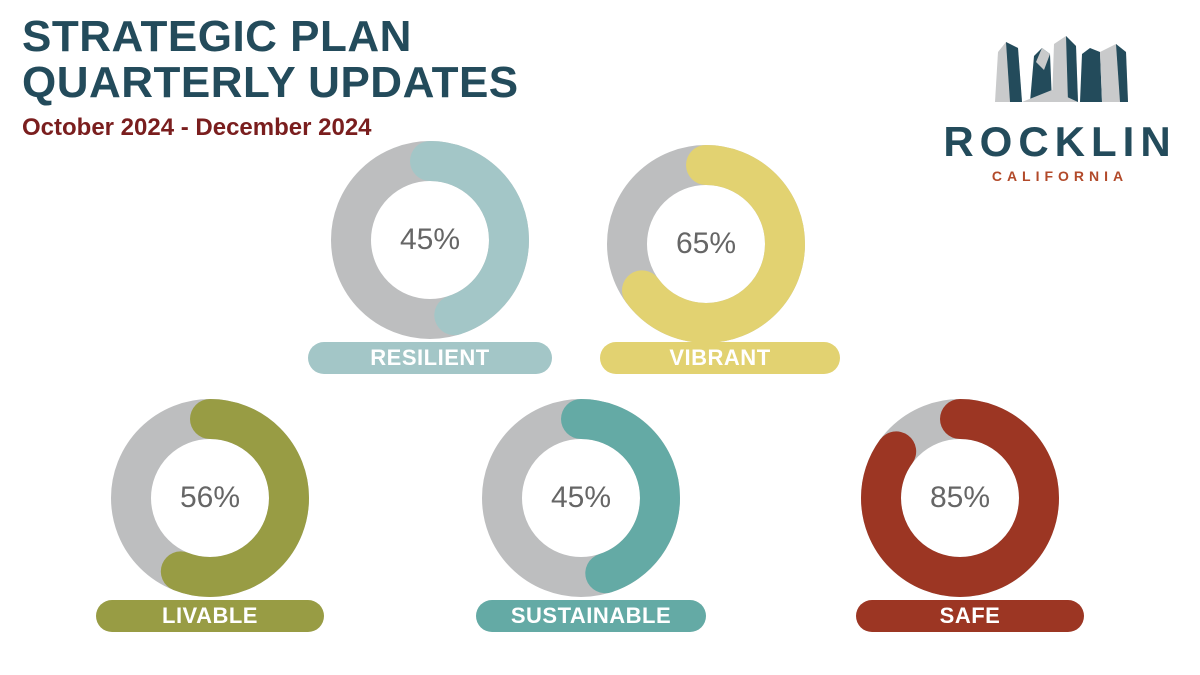 This screenshot has height=675, width=1200. What do you see at coordinates (270, 82) in the screenshot?
I see `title-line-2: QUARTERLY UPDATES` at bounding box center [270, 82].